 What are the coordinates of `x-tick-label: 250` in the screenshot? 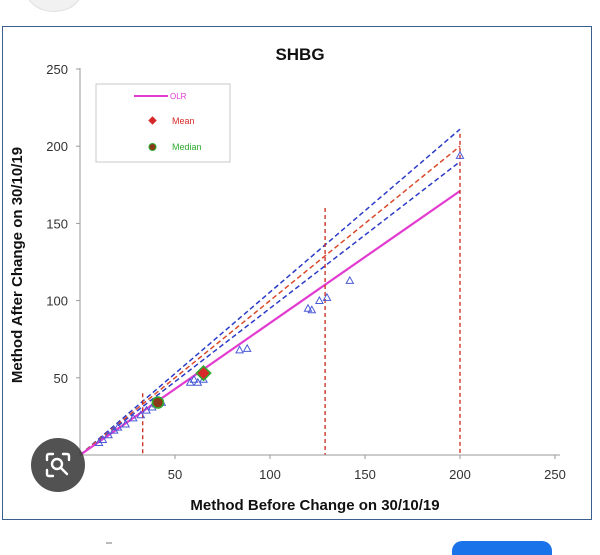 It's located at (555, 474).